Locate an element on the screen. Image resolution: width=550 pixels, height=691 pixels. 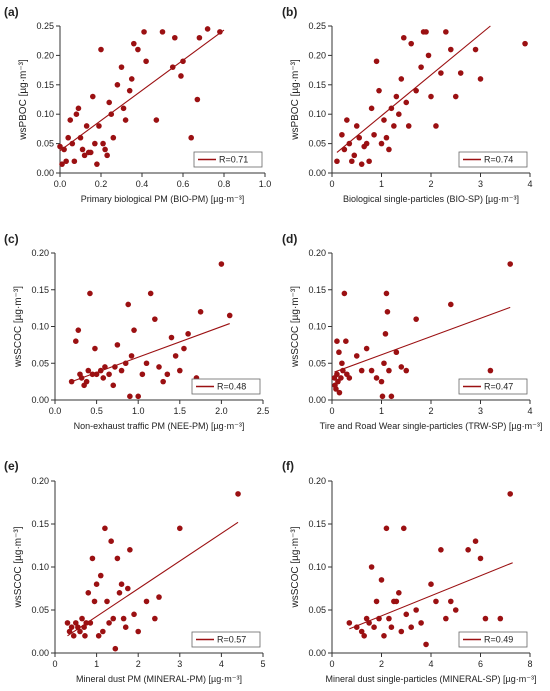
y-tick-label: 0.15 is located at coordinates (45, 85).